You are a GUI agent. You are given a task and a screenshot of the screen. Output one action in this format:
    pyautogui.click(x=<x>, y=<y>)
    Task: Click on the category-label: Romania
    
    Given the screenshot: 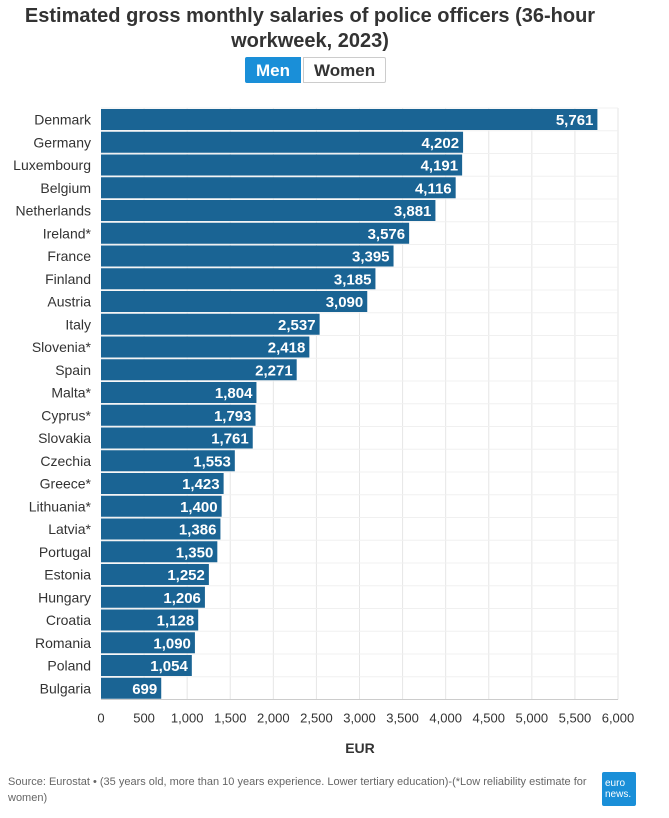 What is the action you would take?
    pyautogui.click(x=63, y=643)
    